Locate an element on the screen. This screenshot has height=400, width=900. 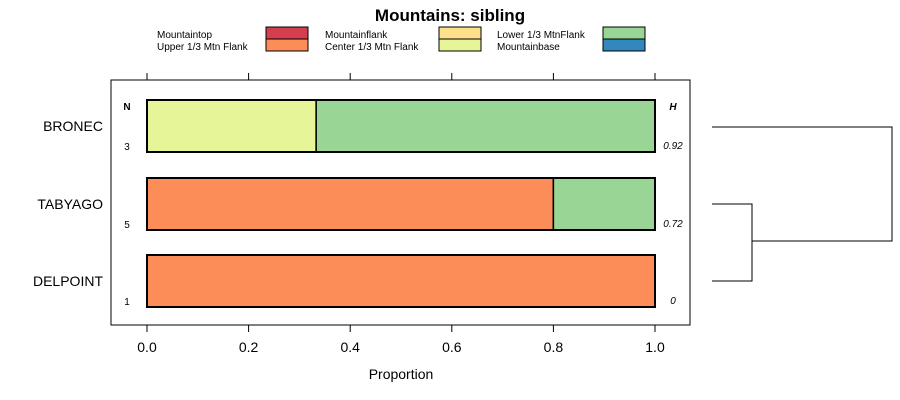
category-label: TABYAGO is located at coordinates (70, 204).